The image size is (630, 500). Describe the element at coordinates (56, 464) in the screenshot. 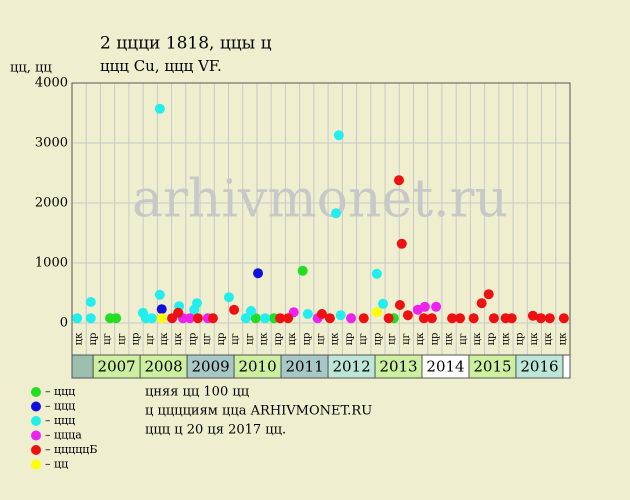

I see `legend-label: – цц` at that location.